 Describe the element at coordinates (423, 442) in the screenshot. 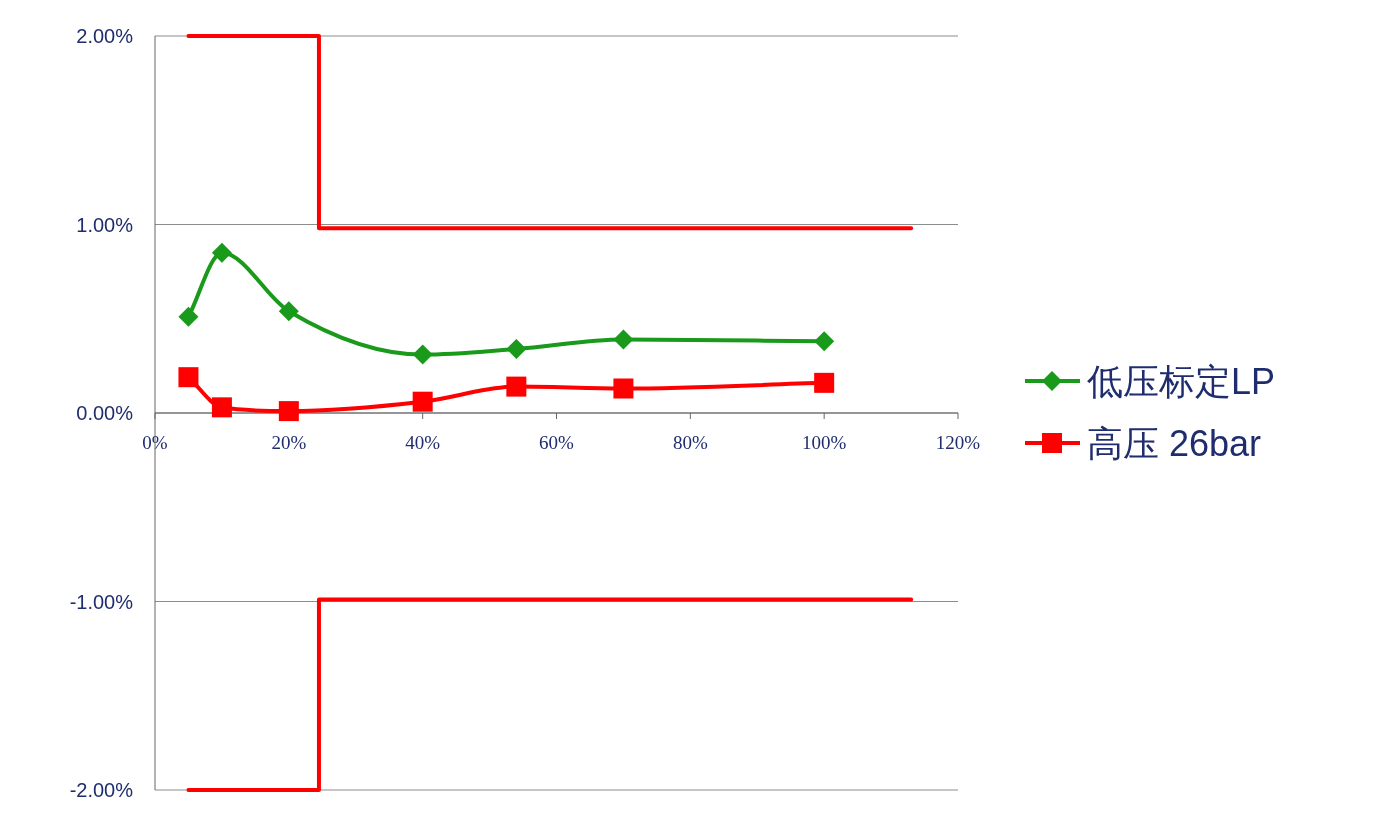

I see `x-tick-label: 40%` at that location.